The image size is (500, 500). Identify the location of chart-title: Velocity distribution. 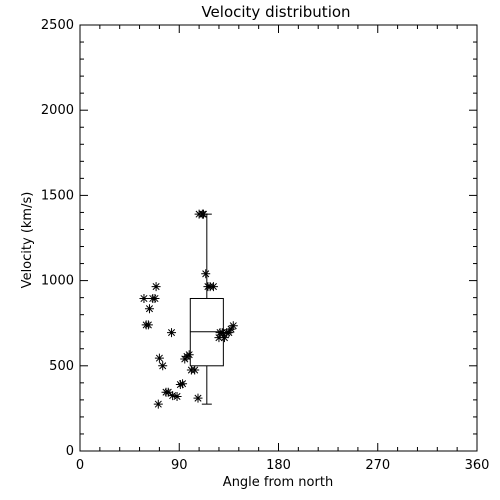
(275, 12).